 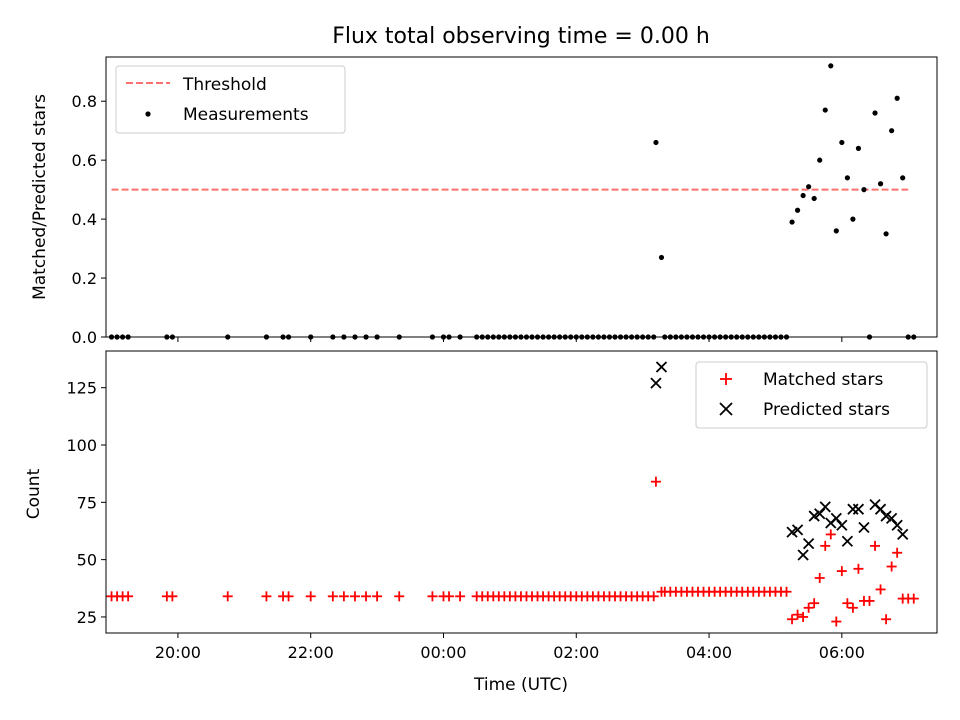 I want to click on chart-title: Flux total observing time = 0.00 h, so click(x=521, y=36).